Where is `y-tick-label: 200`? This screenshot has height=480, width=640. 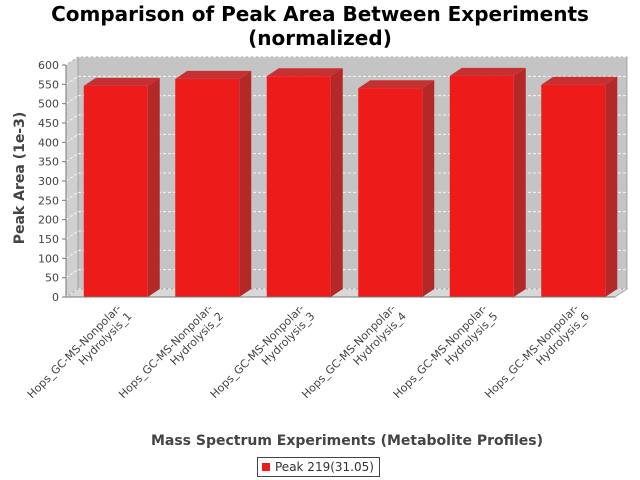 y-tick-label: 200 is located at coordinates (48, 220).